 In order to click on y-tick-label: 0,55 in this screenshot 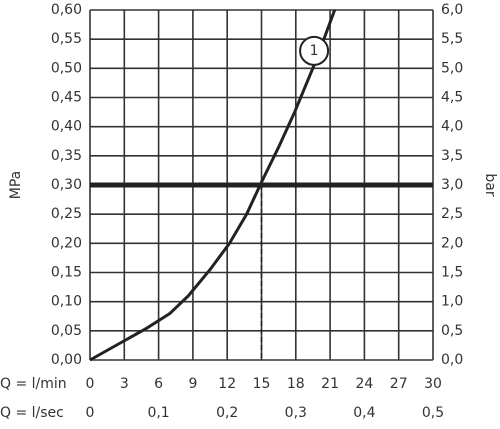, I will do `click(66, 39)`.